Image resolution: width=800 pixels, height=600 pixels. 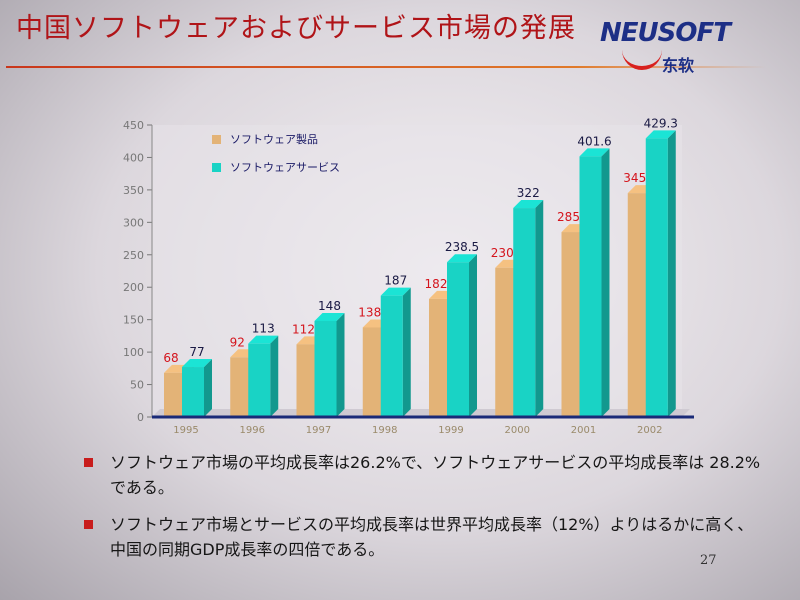 I want to click on x-tick-label: 1995, so click(x=185, y=430).